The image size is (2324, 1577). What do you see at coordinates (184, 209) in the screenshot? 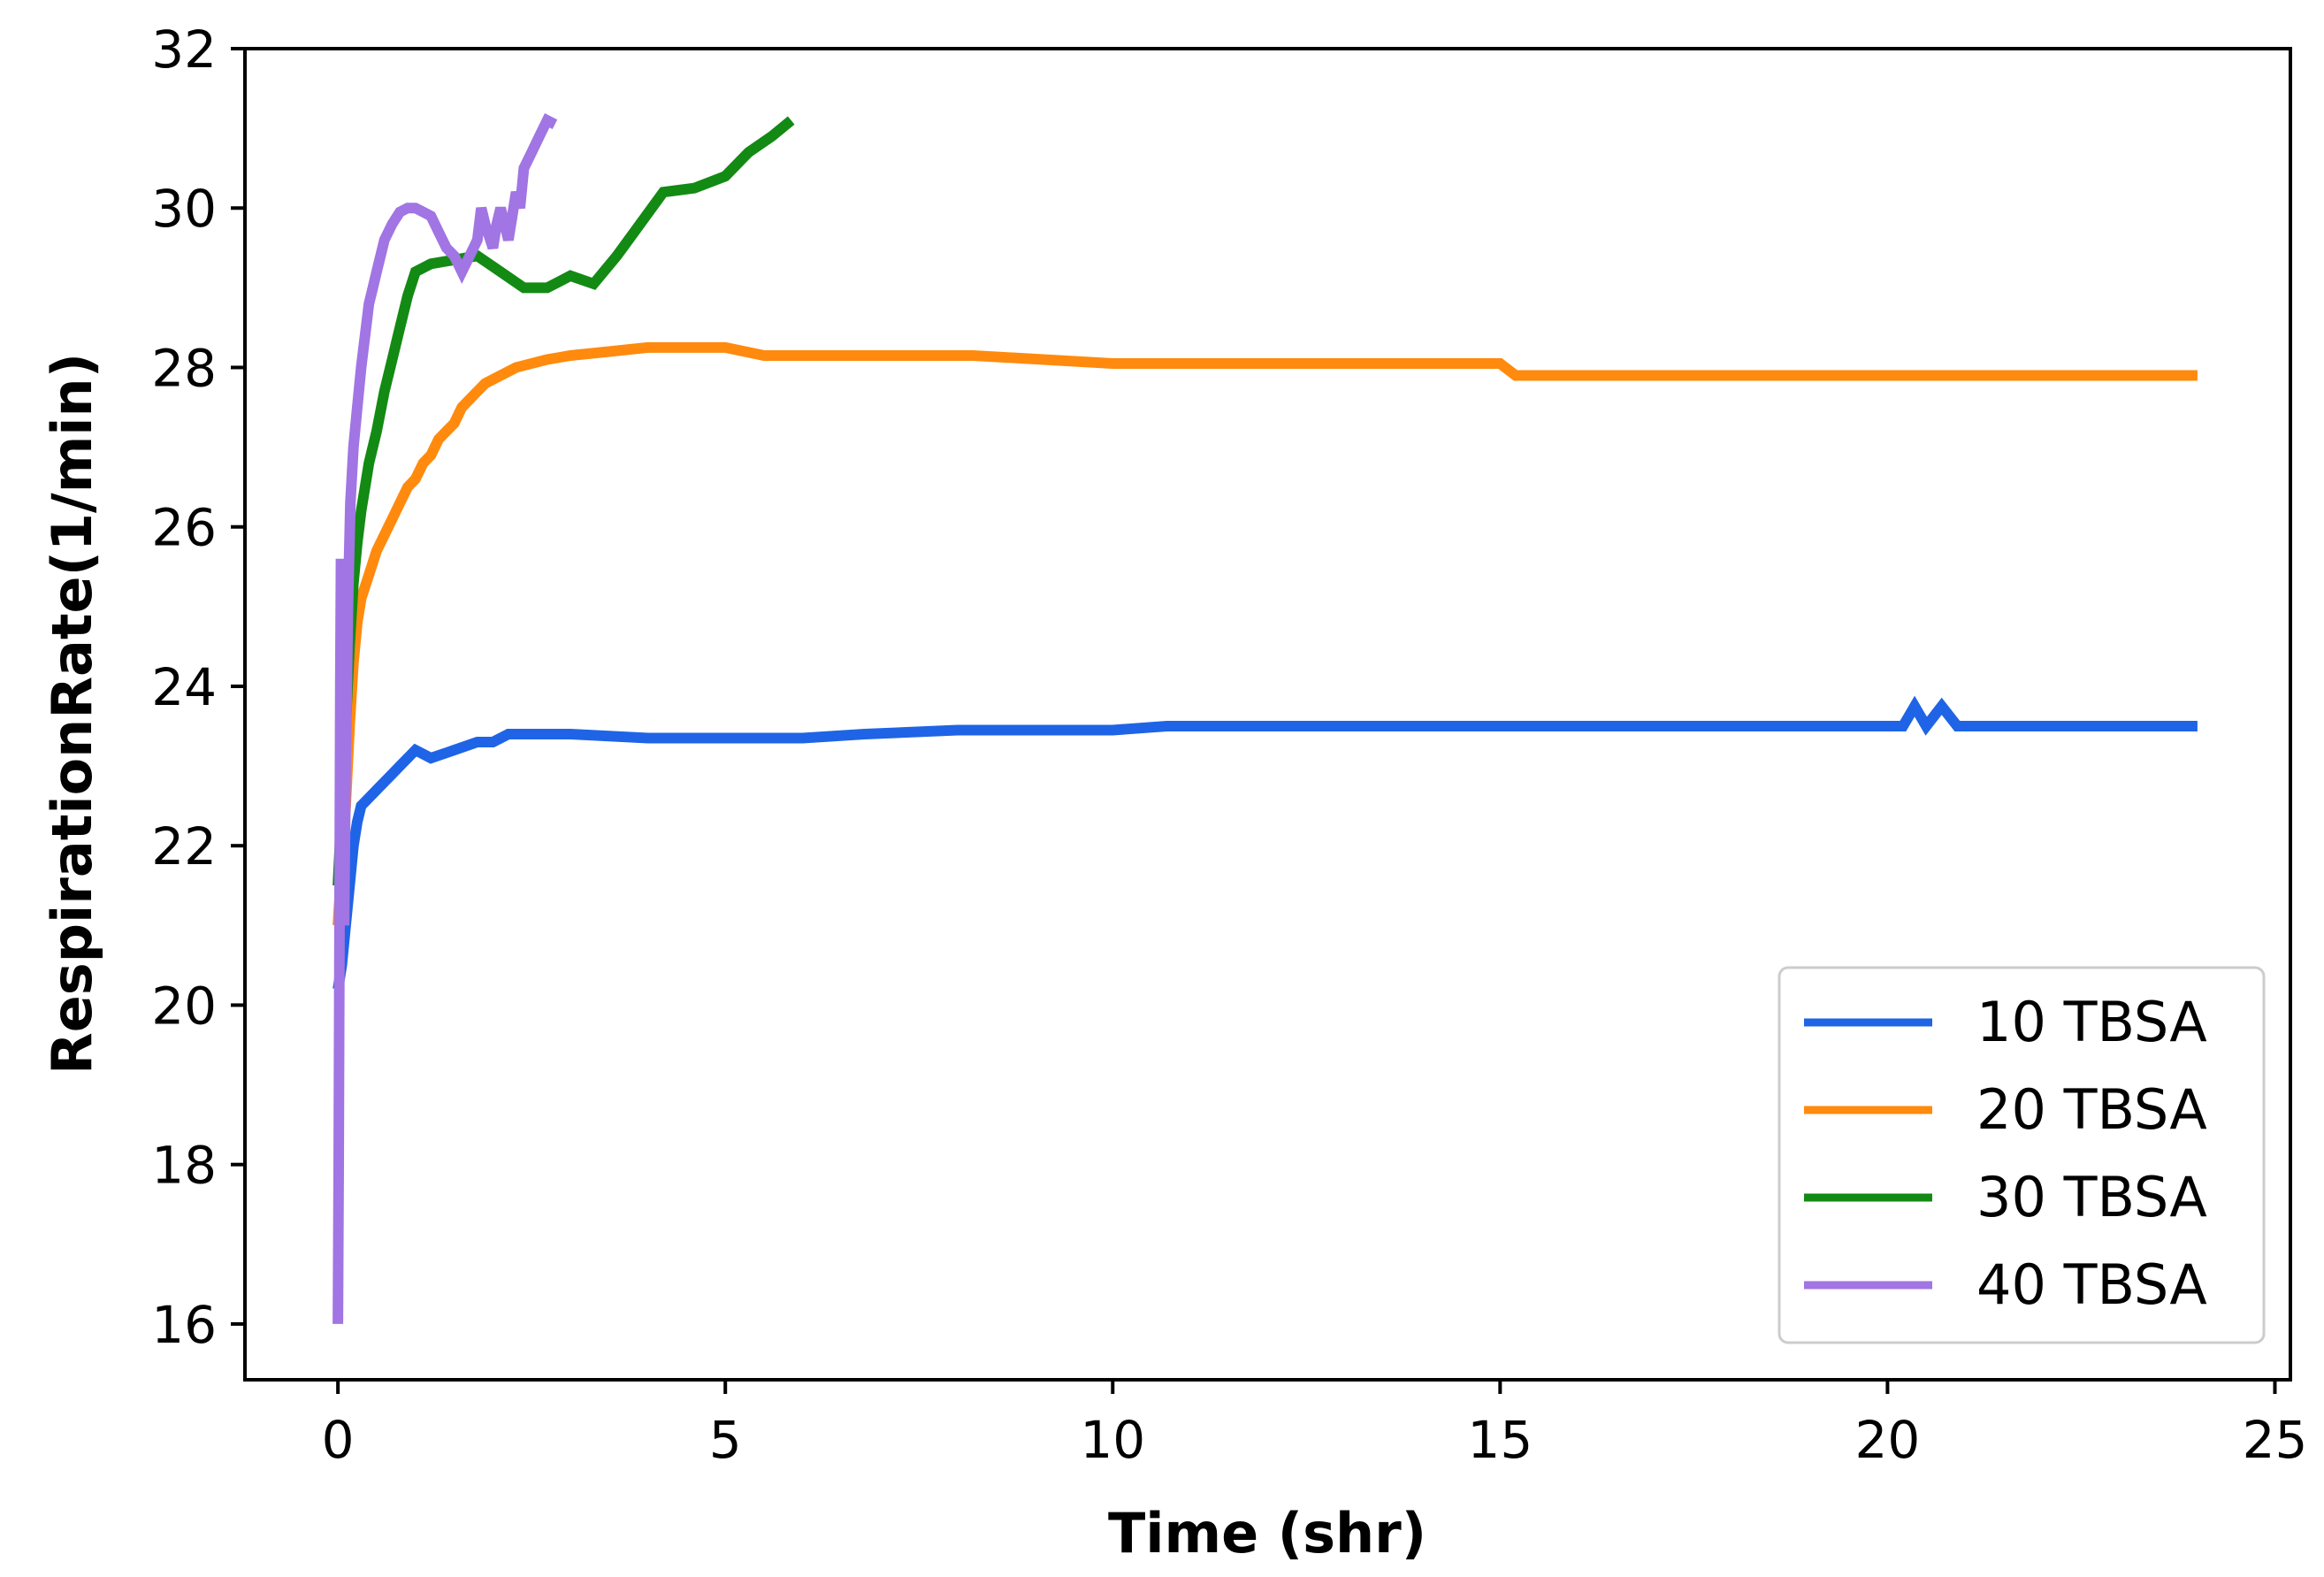
I see `y-tick-label: 30` at bounding box center [184, 209].